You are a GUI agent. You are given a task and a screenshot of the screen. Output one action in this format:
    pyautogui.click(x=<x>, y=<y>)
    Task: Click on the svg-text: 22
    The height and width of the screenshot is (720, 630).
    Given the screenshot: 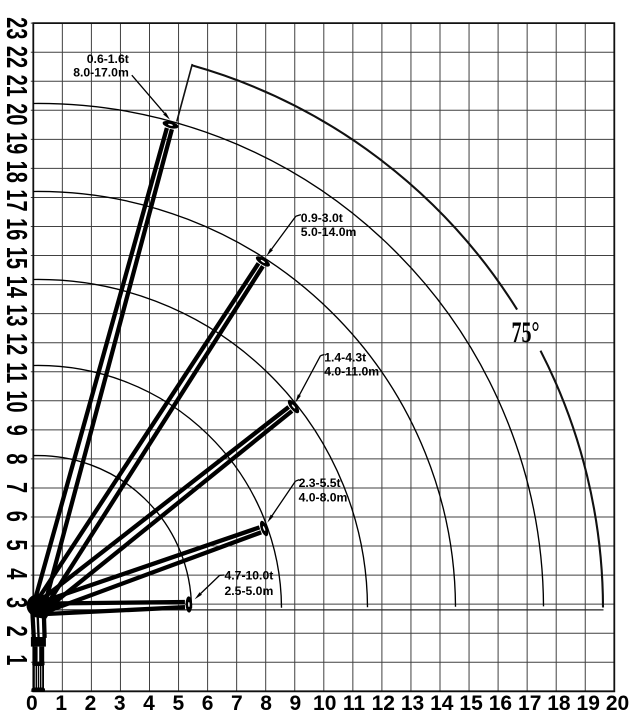 What is the action you would take?
    pyautogui.click(x=16, y=57)
    